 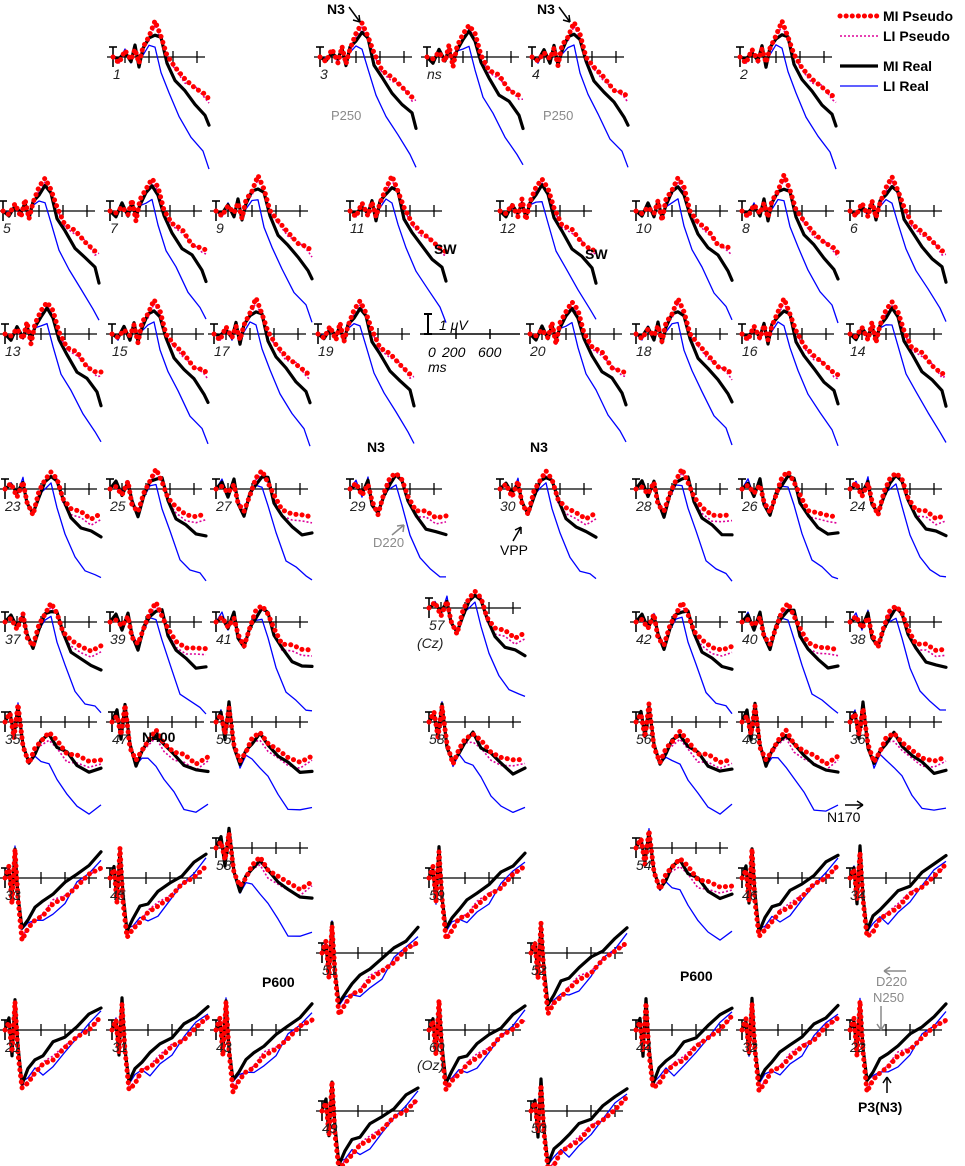 I want to click on channel-panel: 55, so click(x=262, y=755).